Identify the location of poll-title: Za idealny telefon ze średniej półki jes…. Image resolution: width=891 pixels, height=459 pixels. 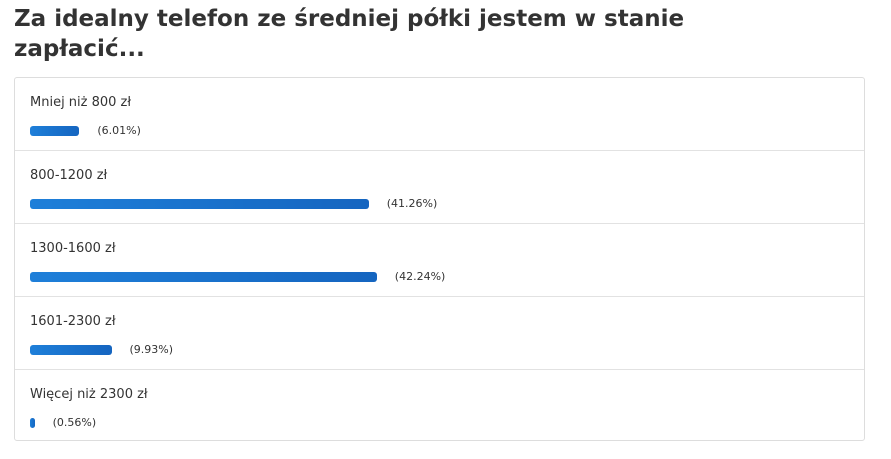
(349, 34).